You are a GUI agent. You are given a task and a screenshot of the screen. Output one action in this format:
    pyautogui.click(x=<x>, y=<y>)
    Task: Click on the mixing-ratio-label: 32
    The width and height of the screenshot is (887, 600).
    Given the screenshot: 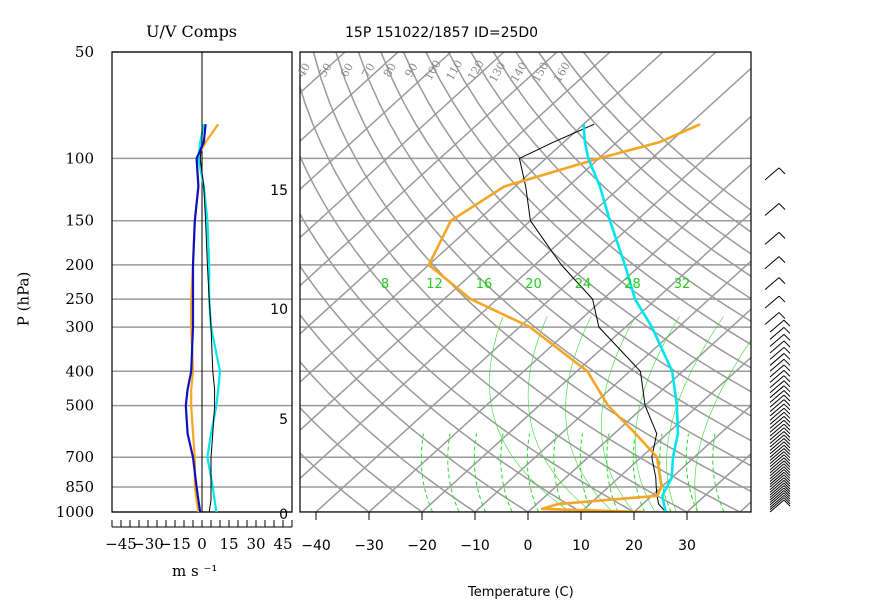 What is the action you would take?
    pyautogui.click(x=682, y=284)
    